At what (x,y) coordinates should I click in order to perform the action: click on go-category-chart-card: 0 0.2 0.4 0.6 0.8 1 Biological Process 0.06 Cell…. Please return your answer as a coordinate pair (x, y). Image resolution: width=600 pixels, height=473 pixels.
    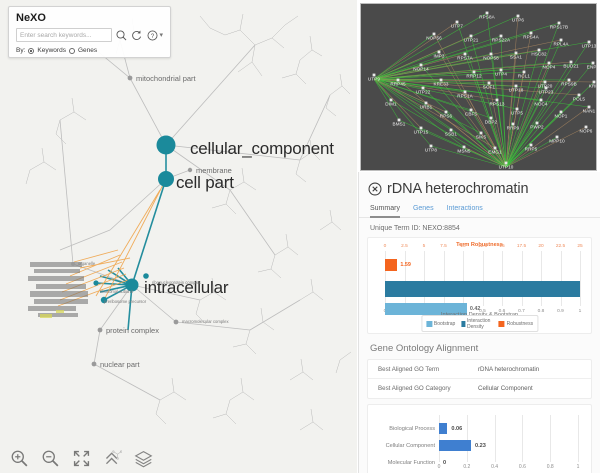
    Looking at the image, I should click on (479, 438).